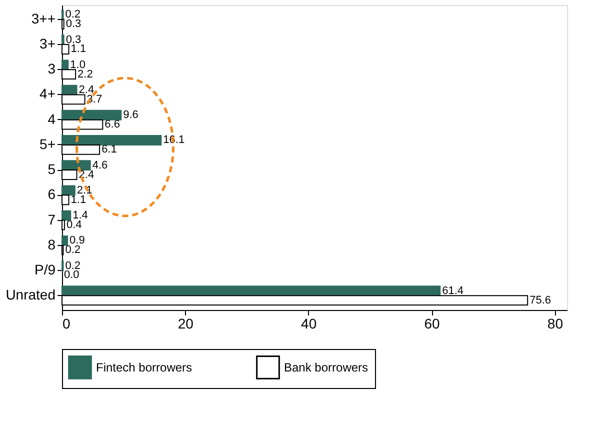 The width and height of the screenshot is (598, 429). I want to click on data-label: 61.4, so click(453, 290).